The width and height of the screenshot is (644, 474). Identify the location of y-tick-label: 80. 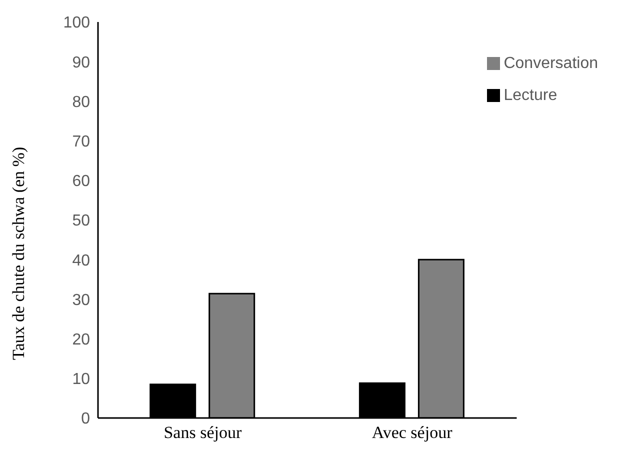
(81, 102).